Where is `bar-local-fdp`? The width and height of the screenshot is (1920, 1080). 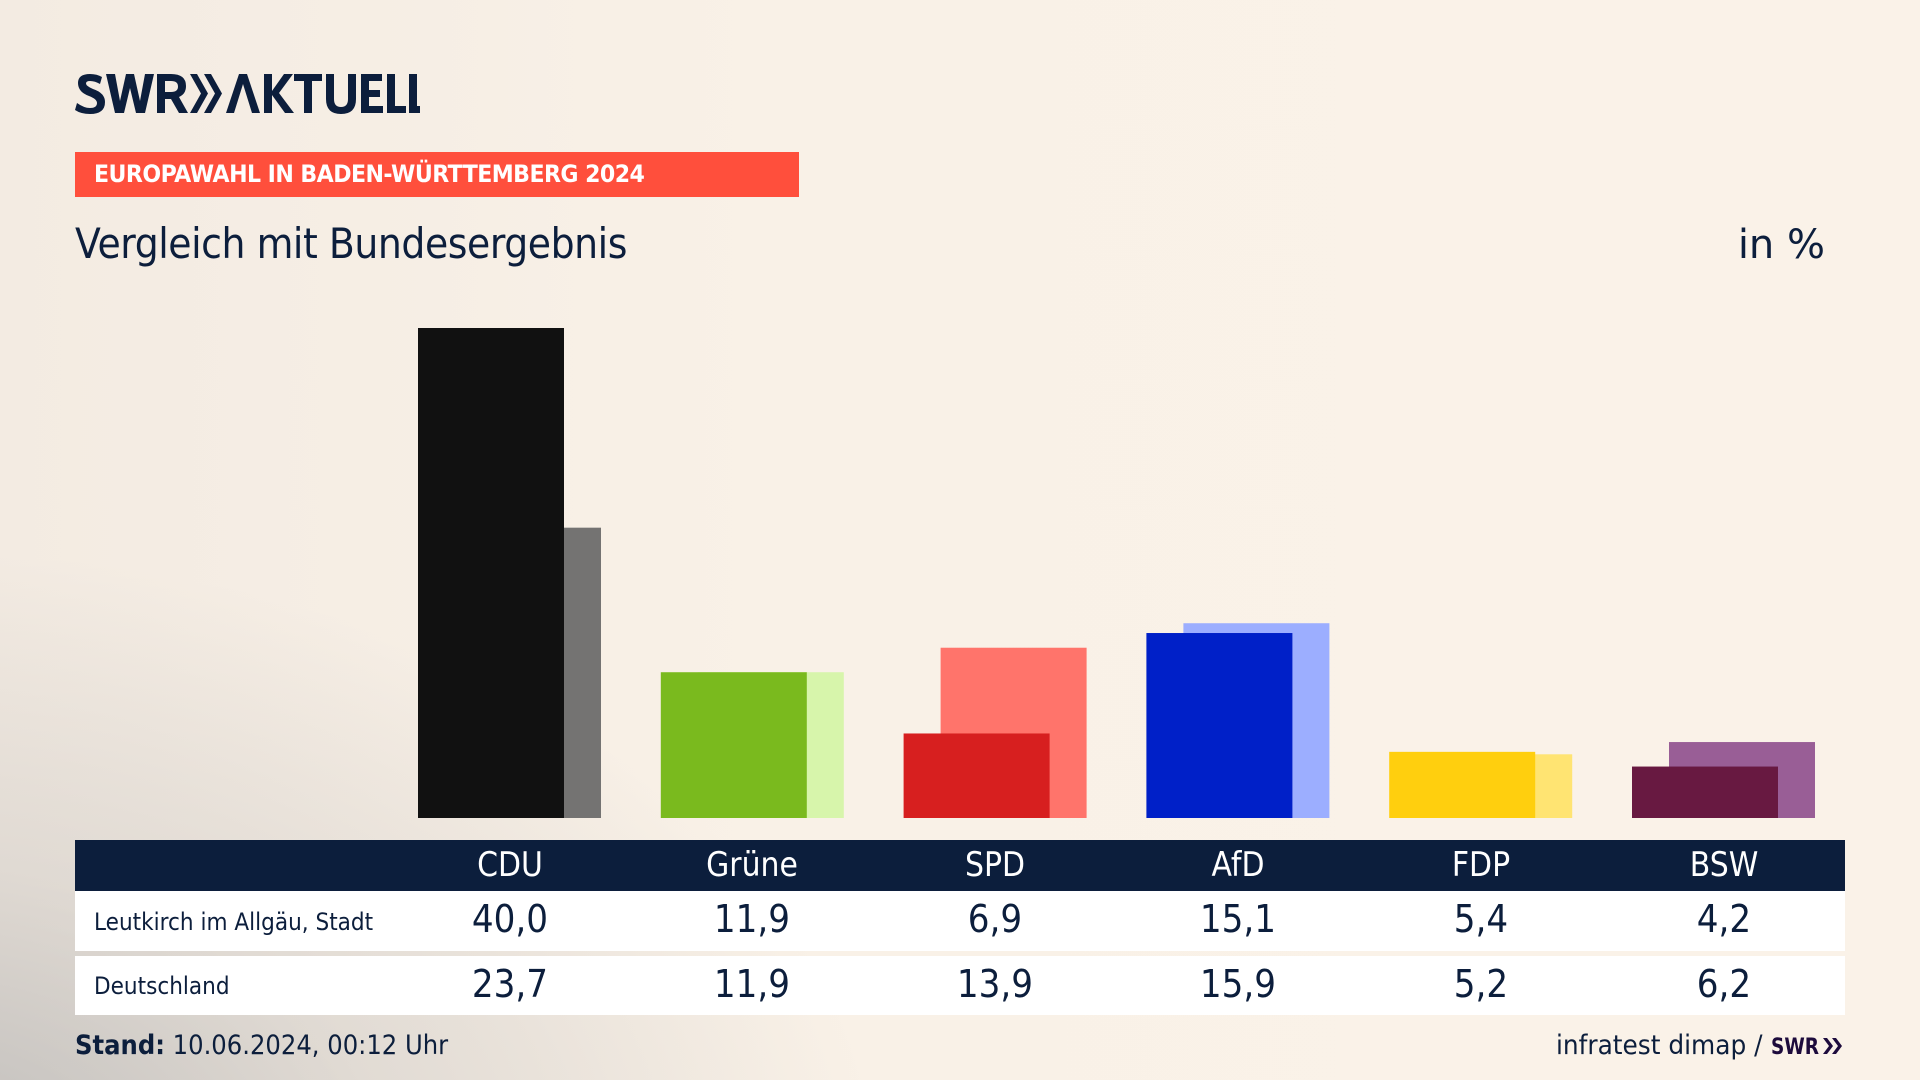
bar-local-fdp is located at coordinates (1462, 784).